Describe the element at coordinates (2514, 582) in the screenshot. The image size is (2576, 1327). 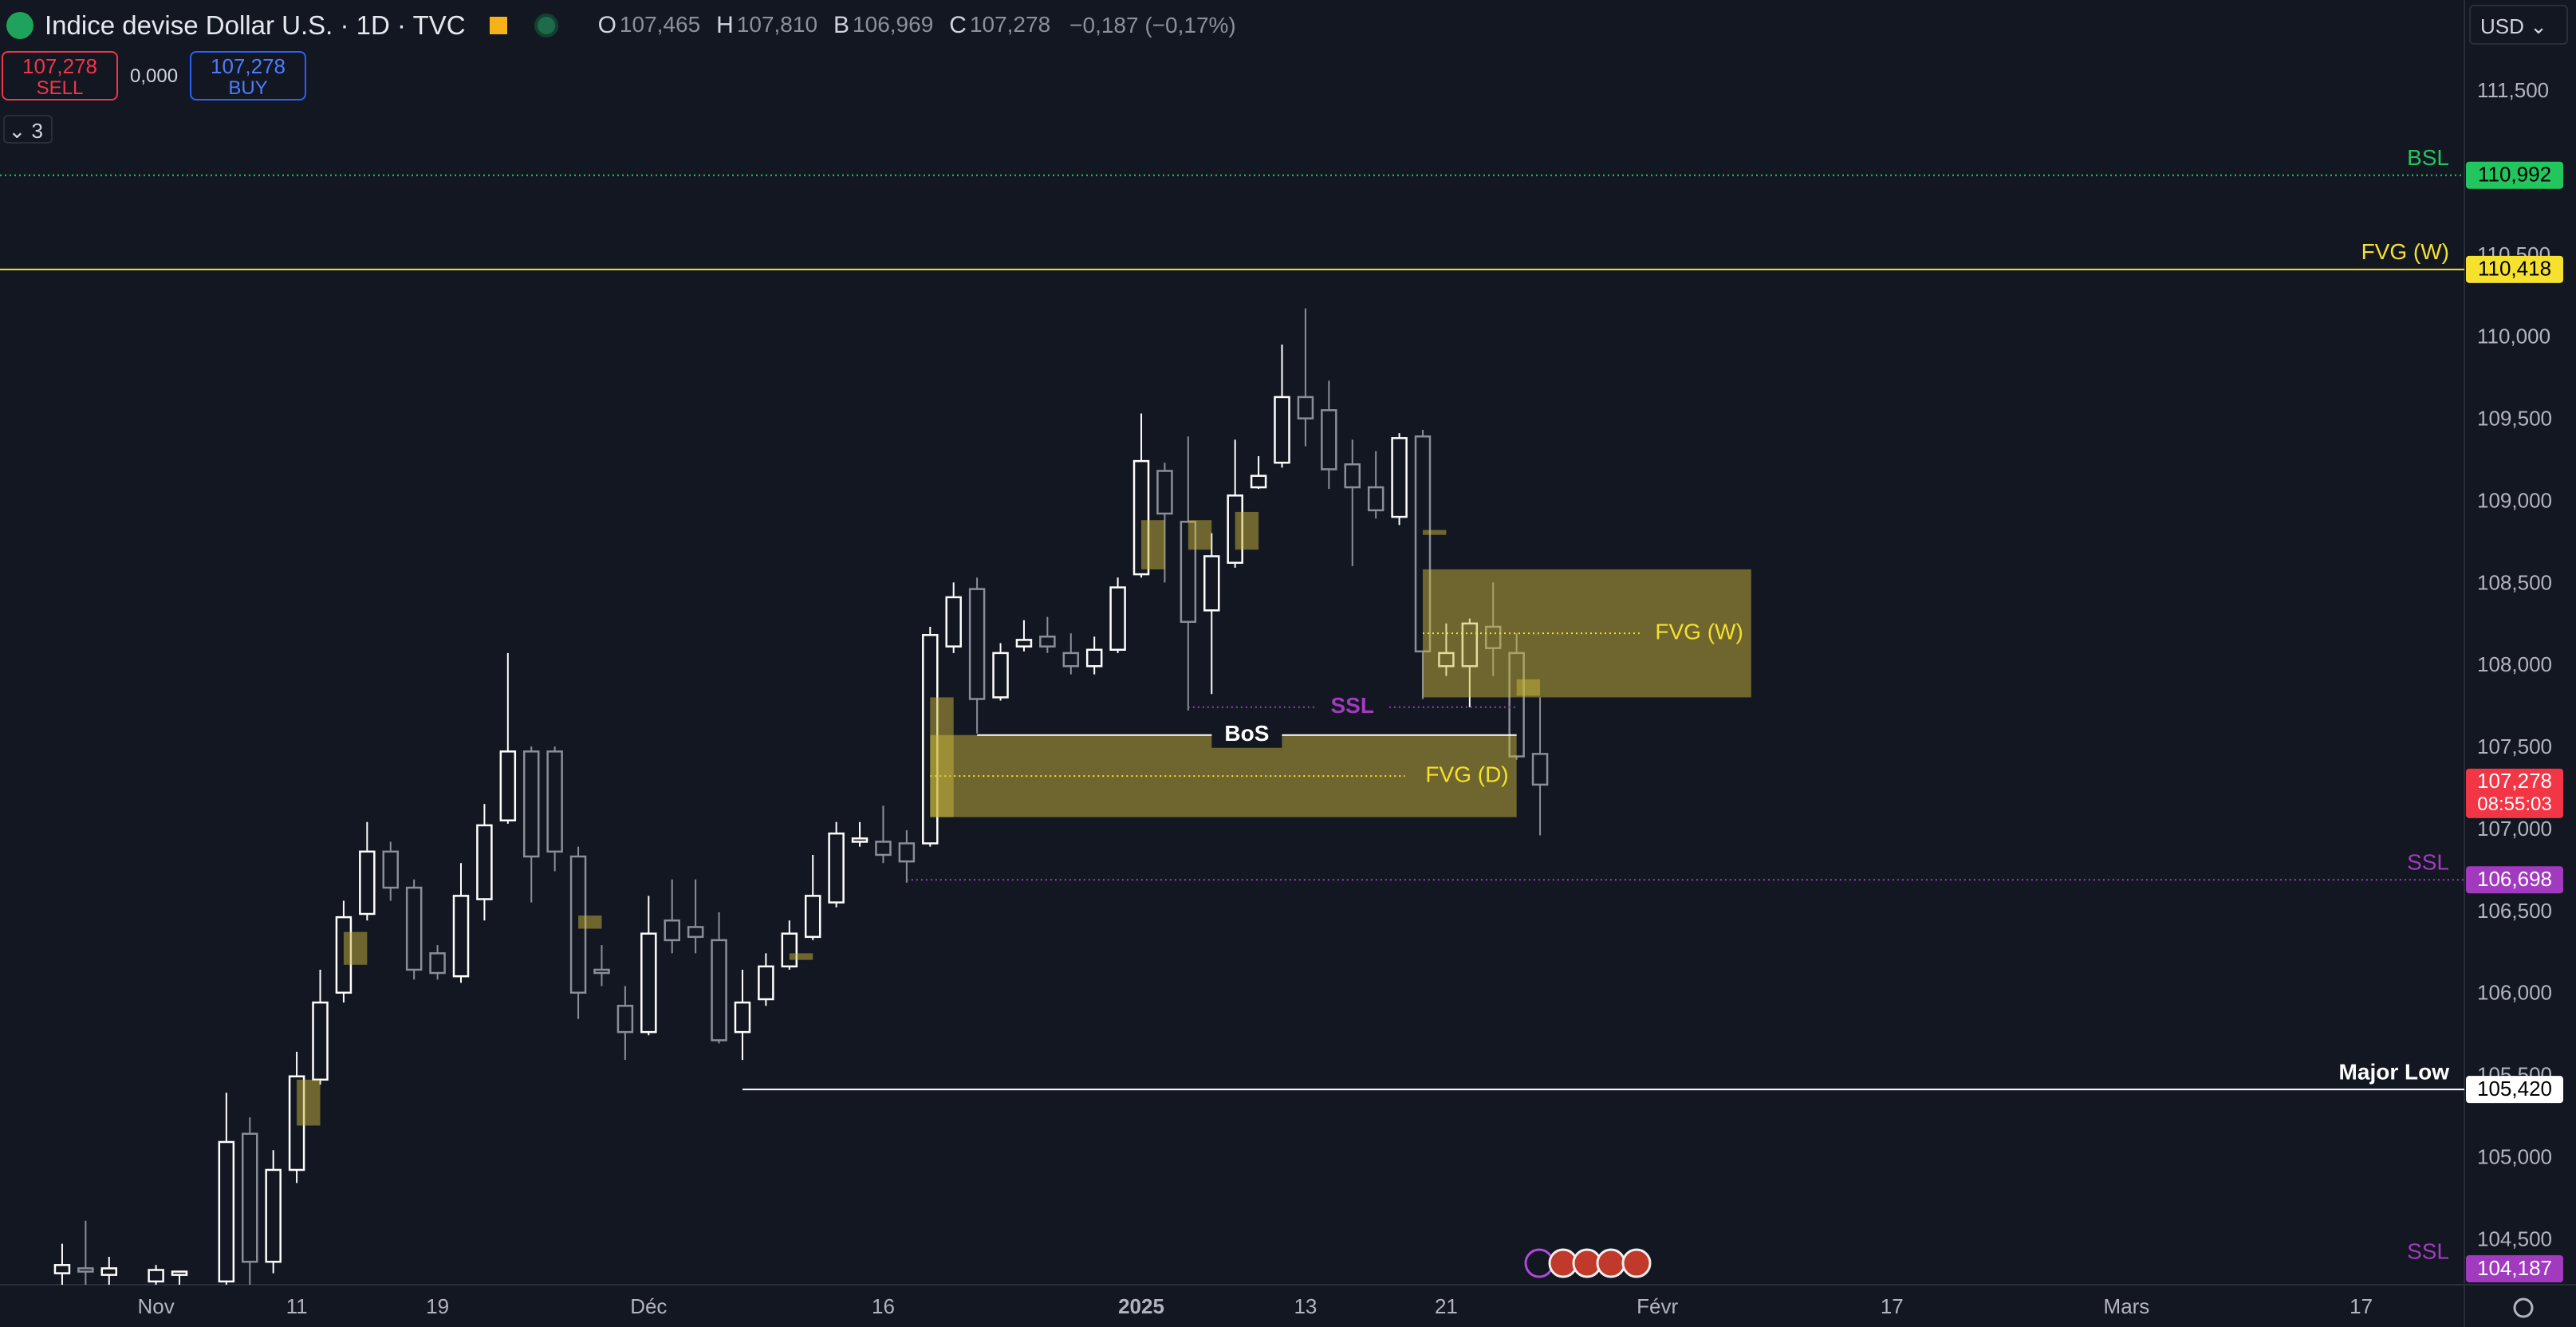
I see `y-tick-label: 108,500` at that location.